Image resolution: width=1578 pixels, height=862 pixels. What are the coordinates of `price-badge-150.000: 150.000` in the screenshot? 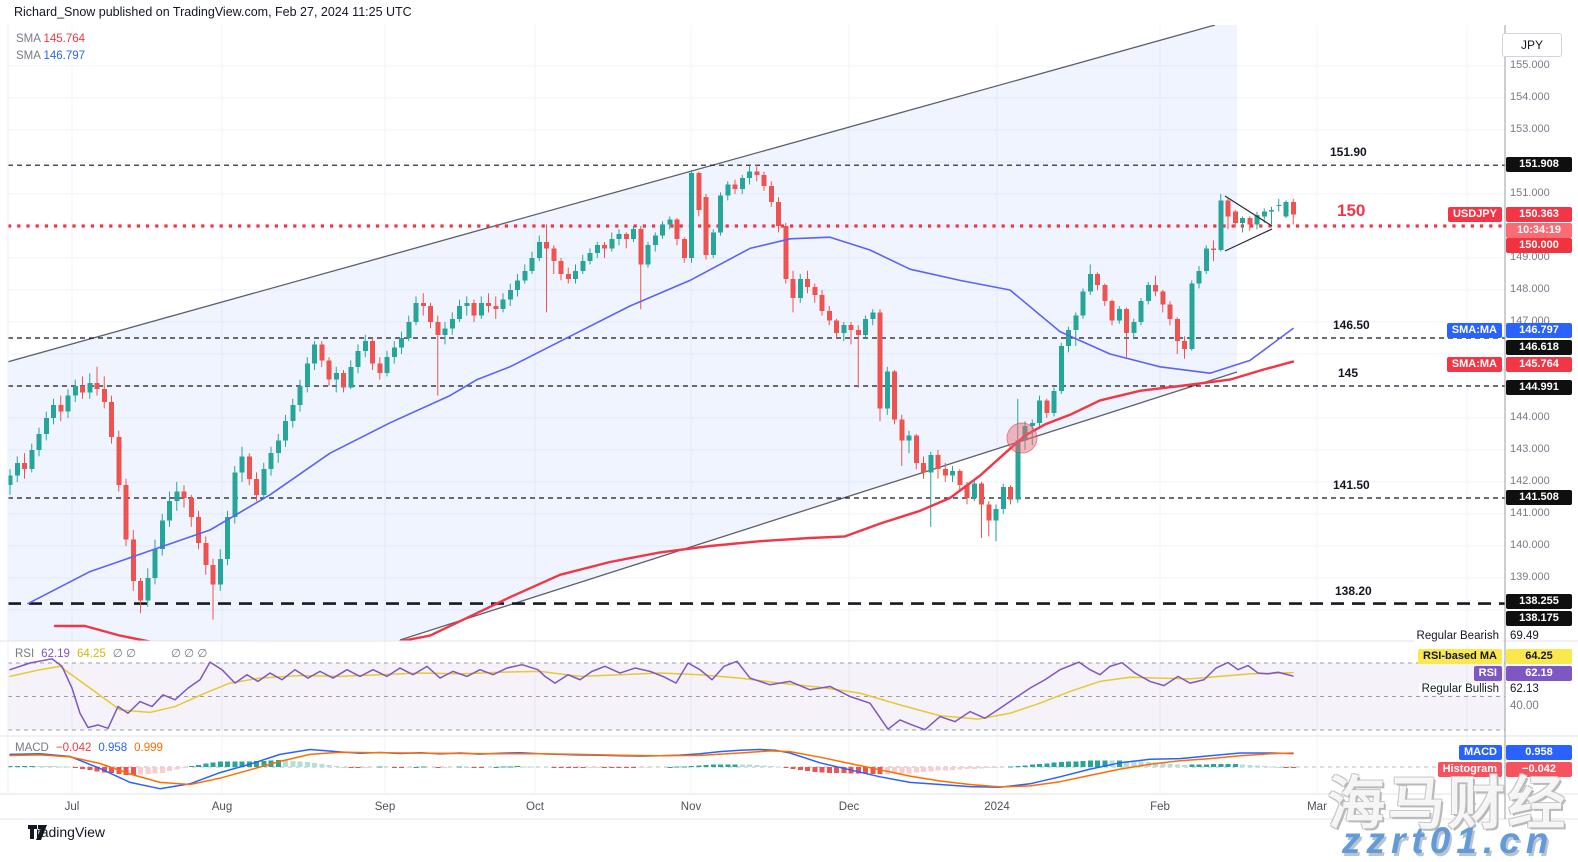 It's located at (1539, 246).